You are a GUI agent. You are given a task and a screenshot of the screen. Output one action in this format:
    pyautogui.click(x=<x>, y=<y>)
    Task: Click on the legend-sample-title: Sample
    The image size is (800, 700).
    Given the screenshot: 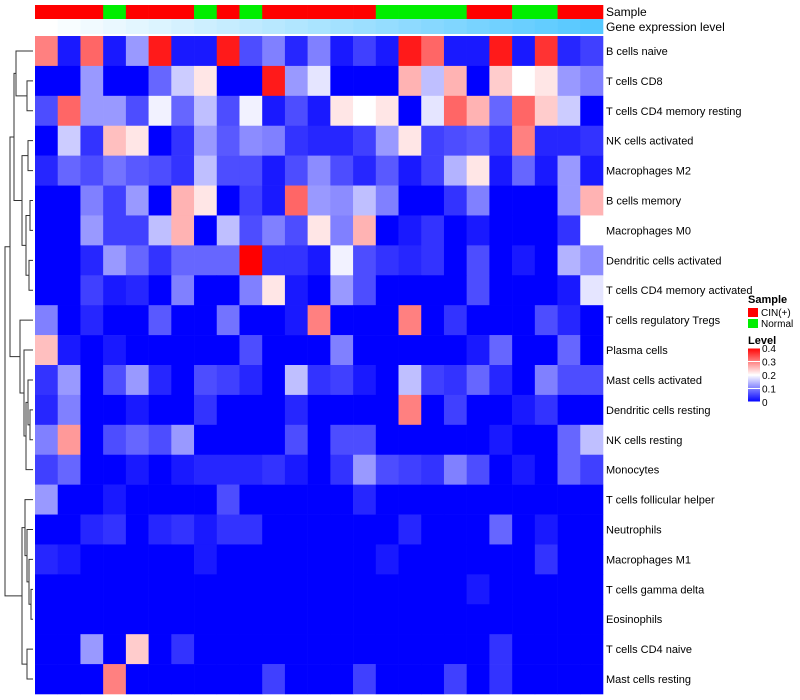 What is the action you would take?
    pyautogui.click(x=767, y=300)
    